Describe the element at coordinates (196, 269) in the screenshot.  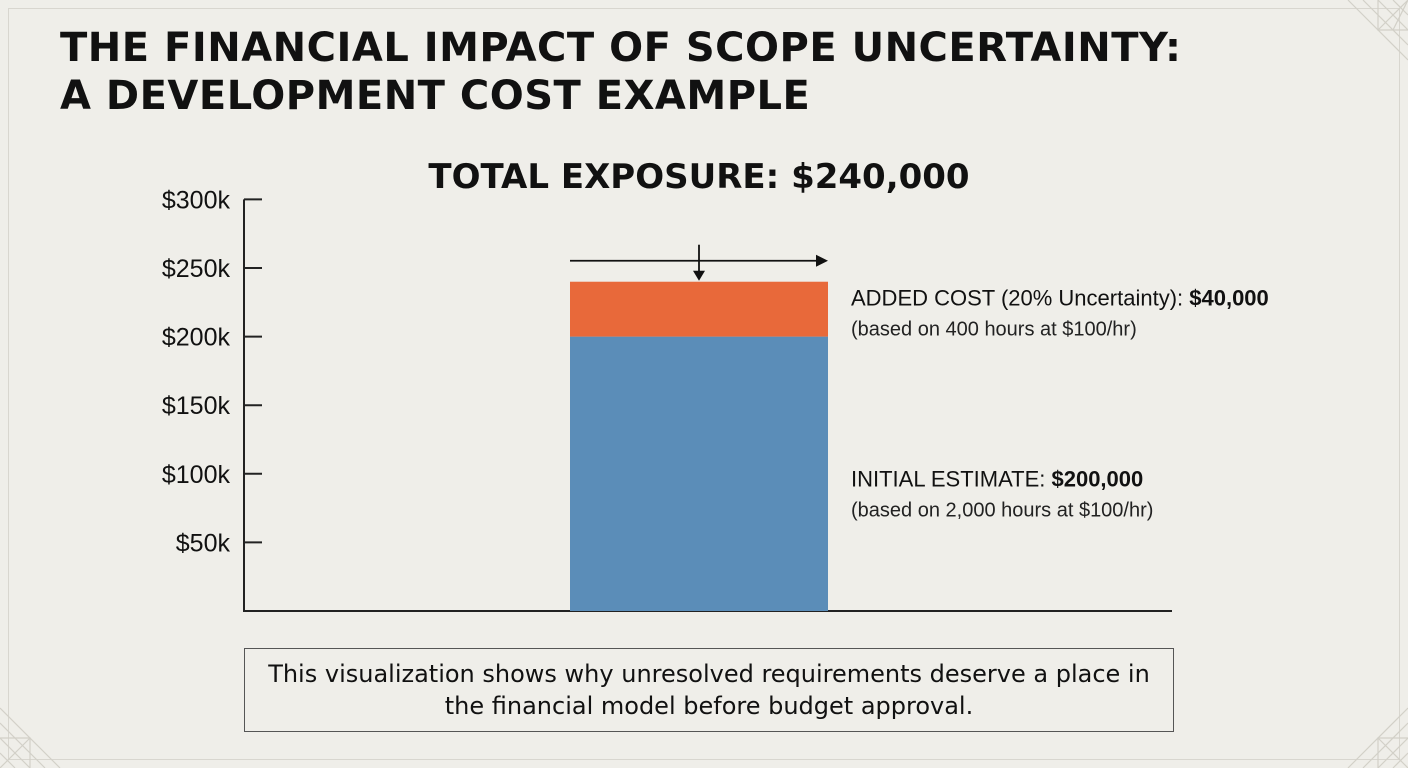
I see `y-tick-label: $250k` at that location.